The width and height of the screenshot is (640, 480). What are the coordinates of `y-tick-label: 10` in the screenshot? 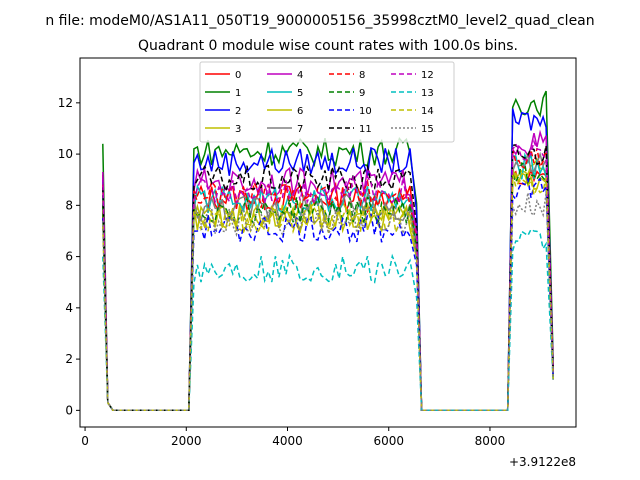 It's located at (65, 154).